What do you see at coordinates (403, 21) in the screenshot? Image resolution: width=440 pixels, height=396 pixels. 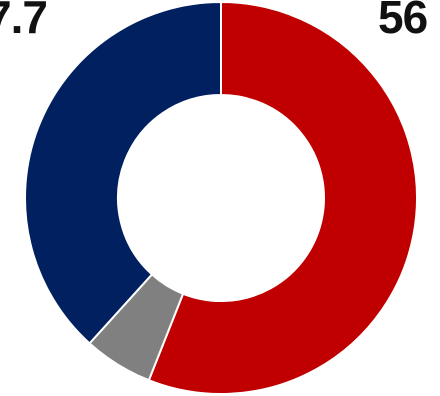 I see `red-slice-data-label: 56` at bounding box center [403, 21].